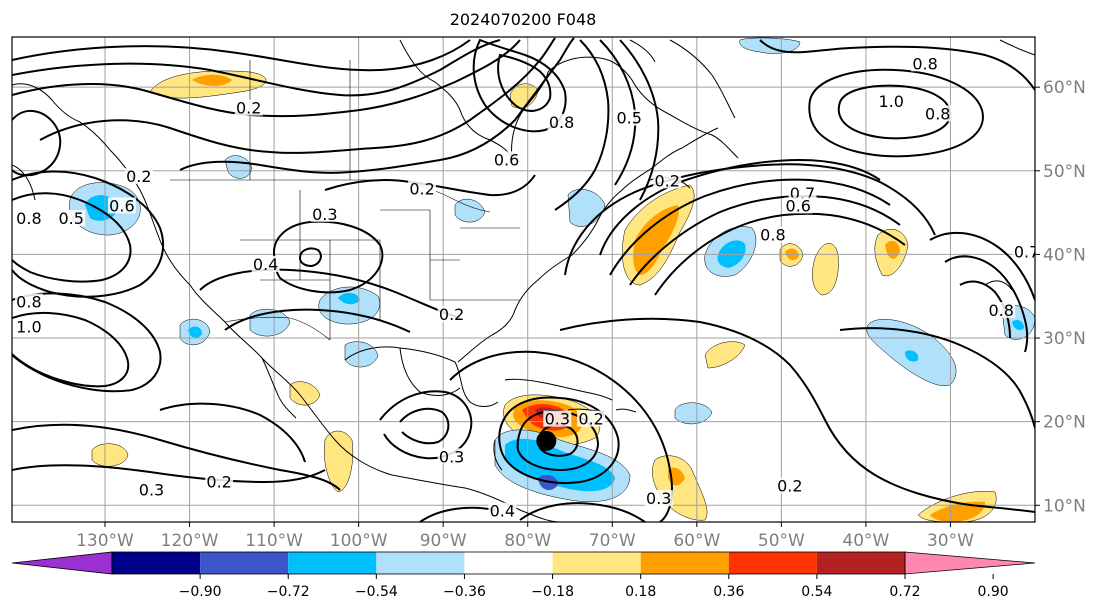 This screenshot has width=1105, height=615. I want to click on colorbar-tick-label: −0.90, so click(200, 592).